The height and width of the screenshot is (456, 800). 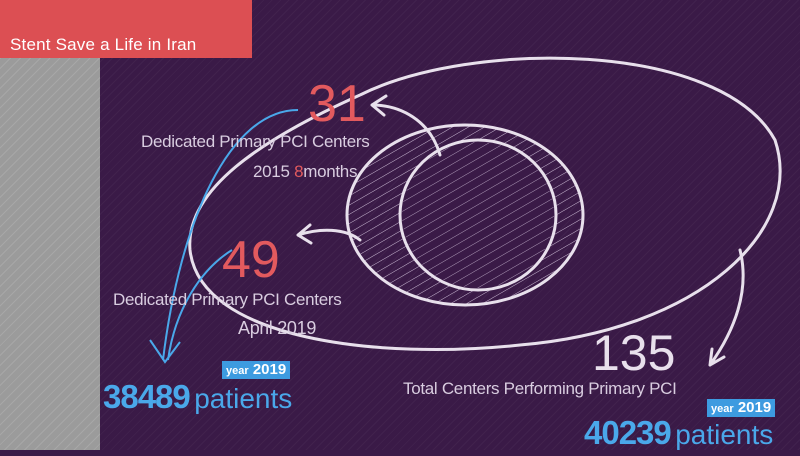 What do you see at coordinates (478, 215) in the screenshot?
I see `inner-hatch` at bounding box center [478, 215].